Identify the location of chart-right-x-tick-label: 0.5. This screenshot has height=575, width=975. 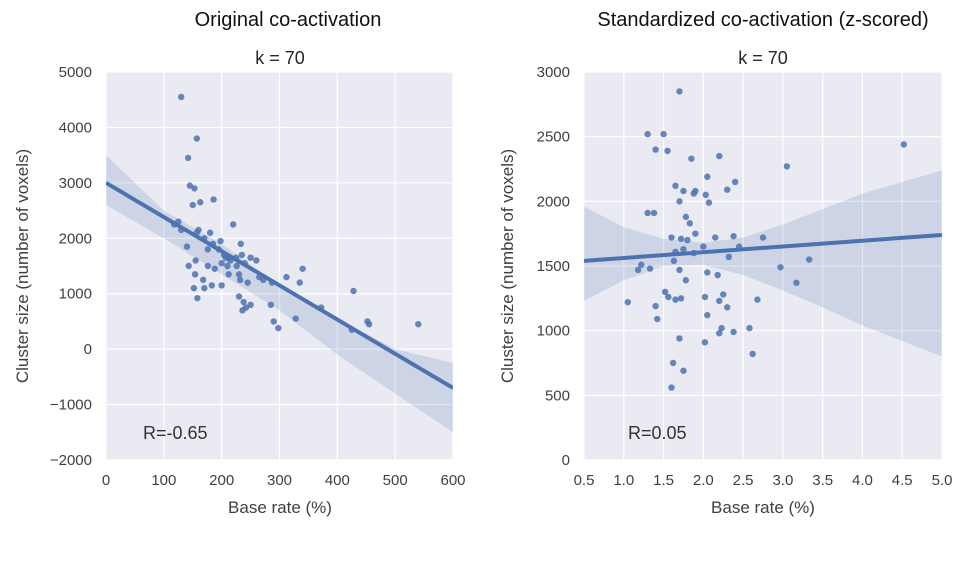
(584, 480).